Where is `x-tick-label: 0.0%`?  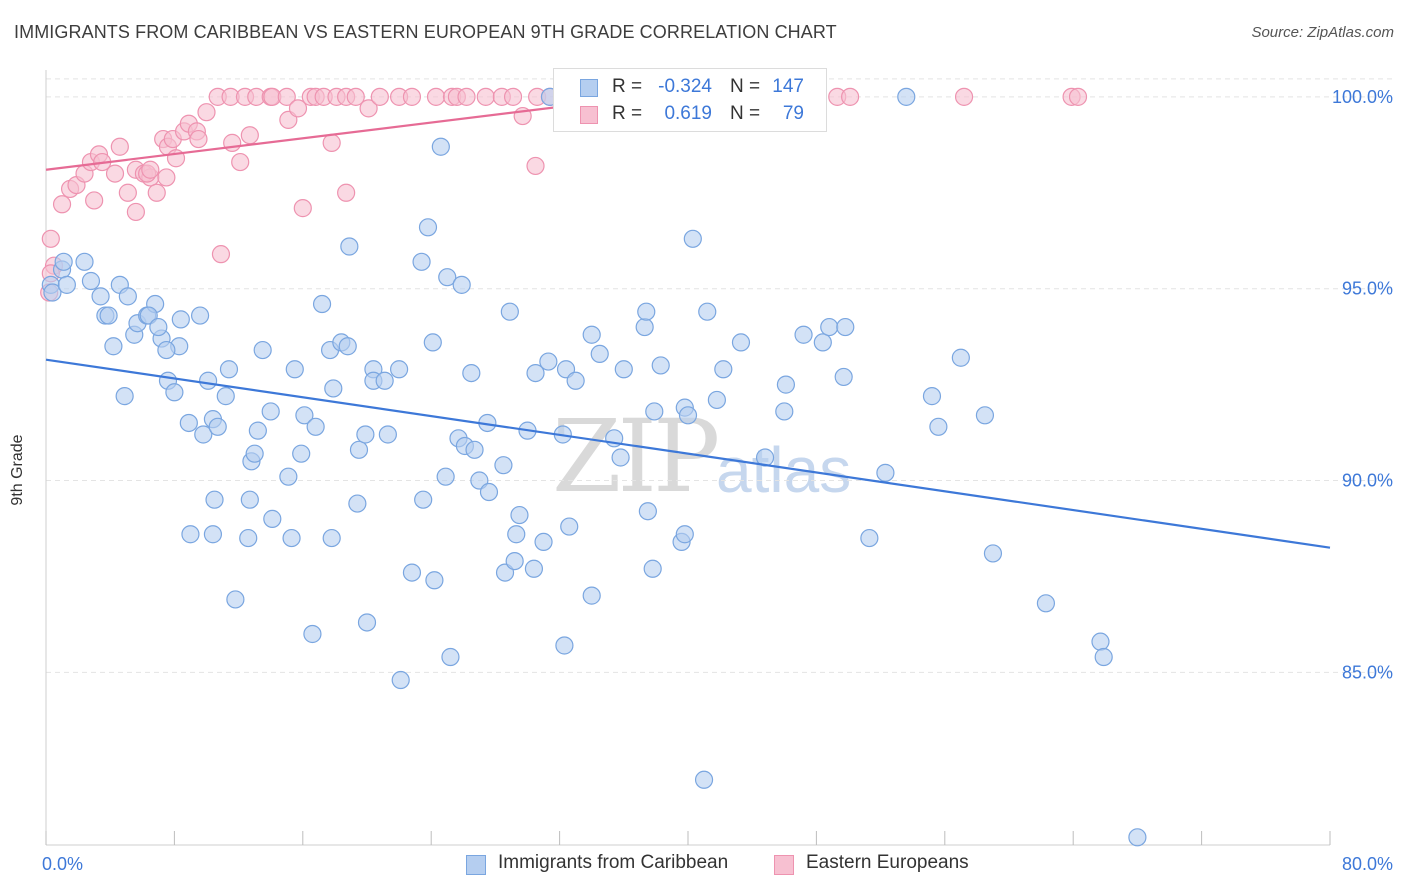
x-tick-label: 0.0% is located at coordinates (62, 864).